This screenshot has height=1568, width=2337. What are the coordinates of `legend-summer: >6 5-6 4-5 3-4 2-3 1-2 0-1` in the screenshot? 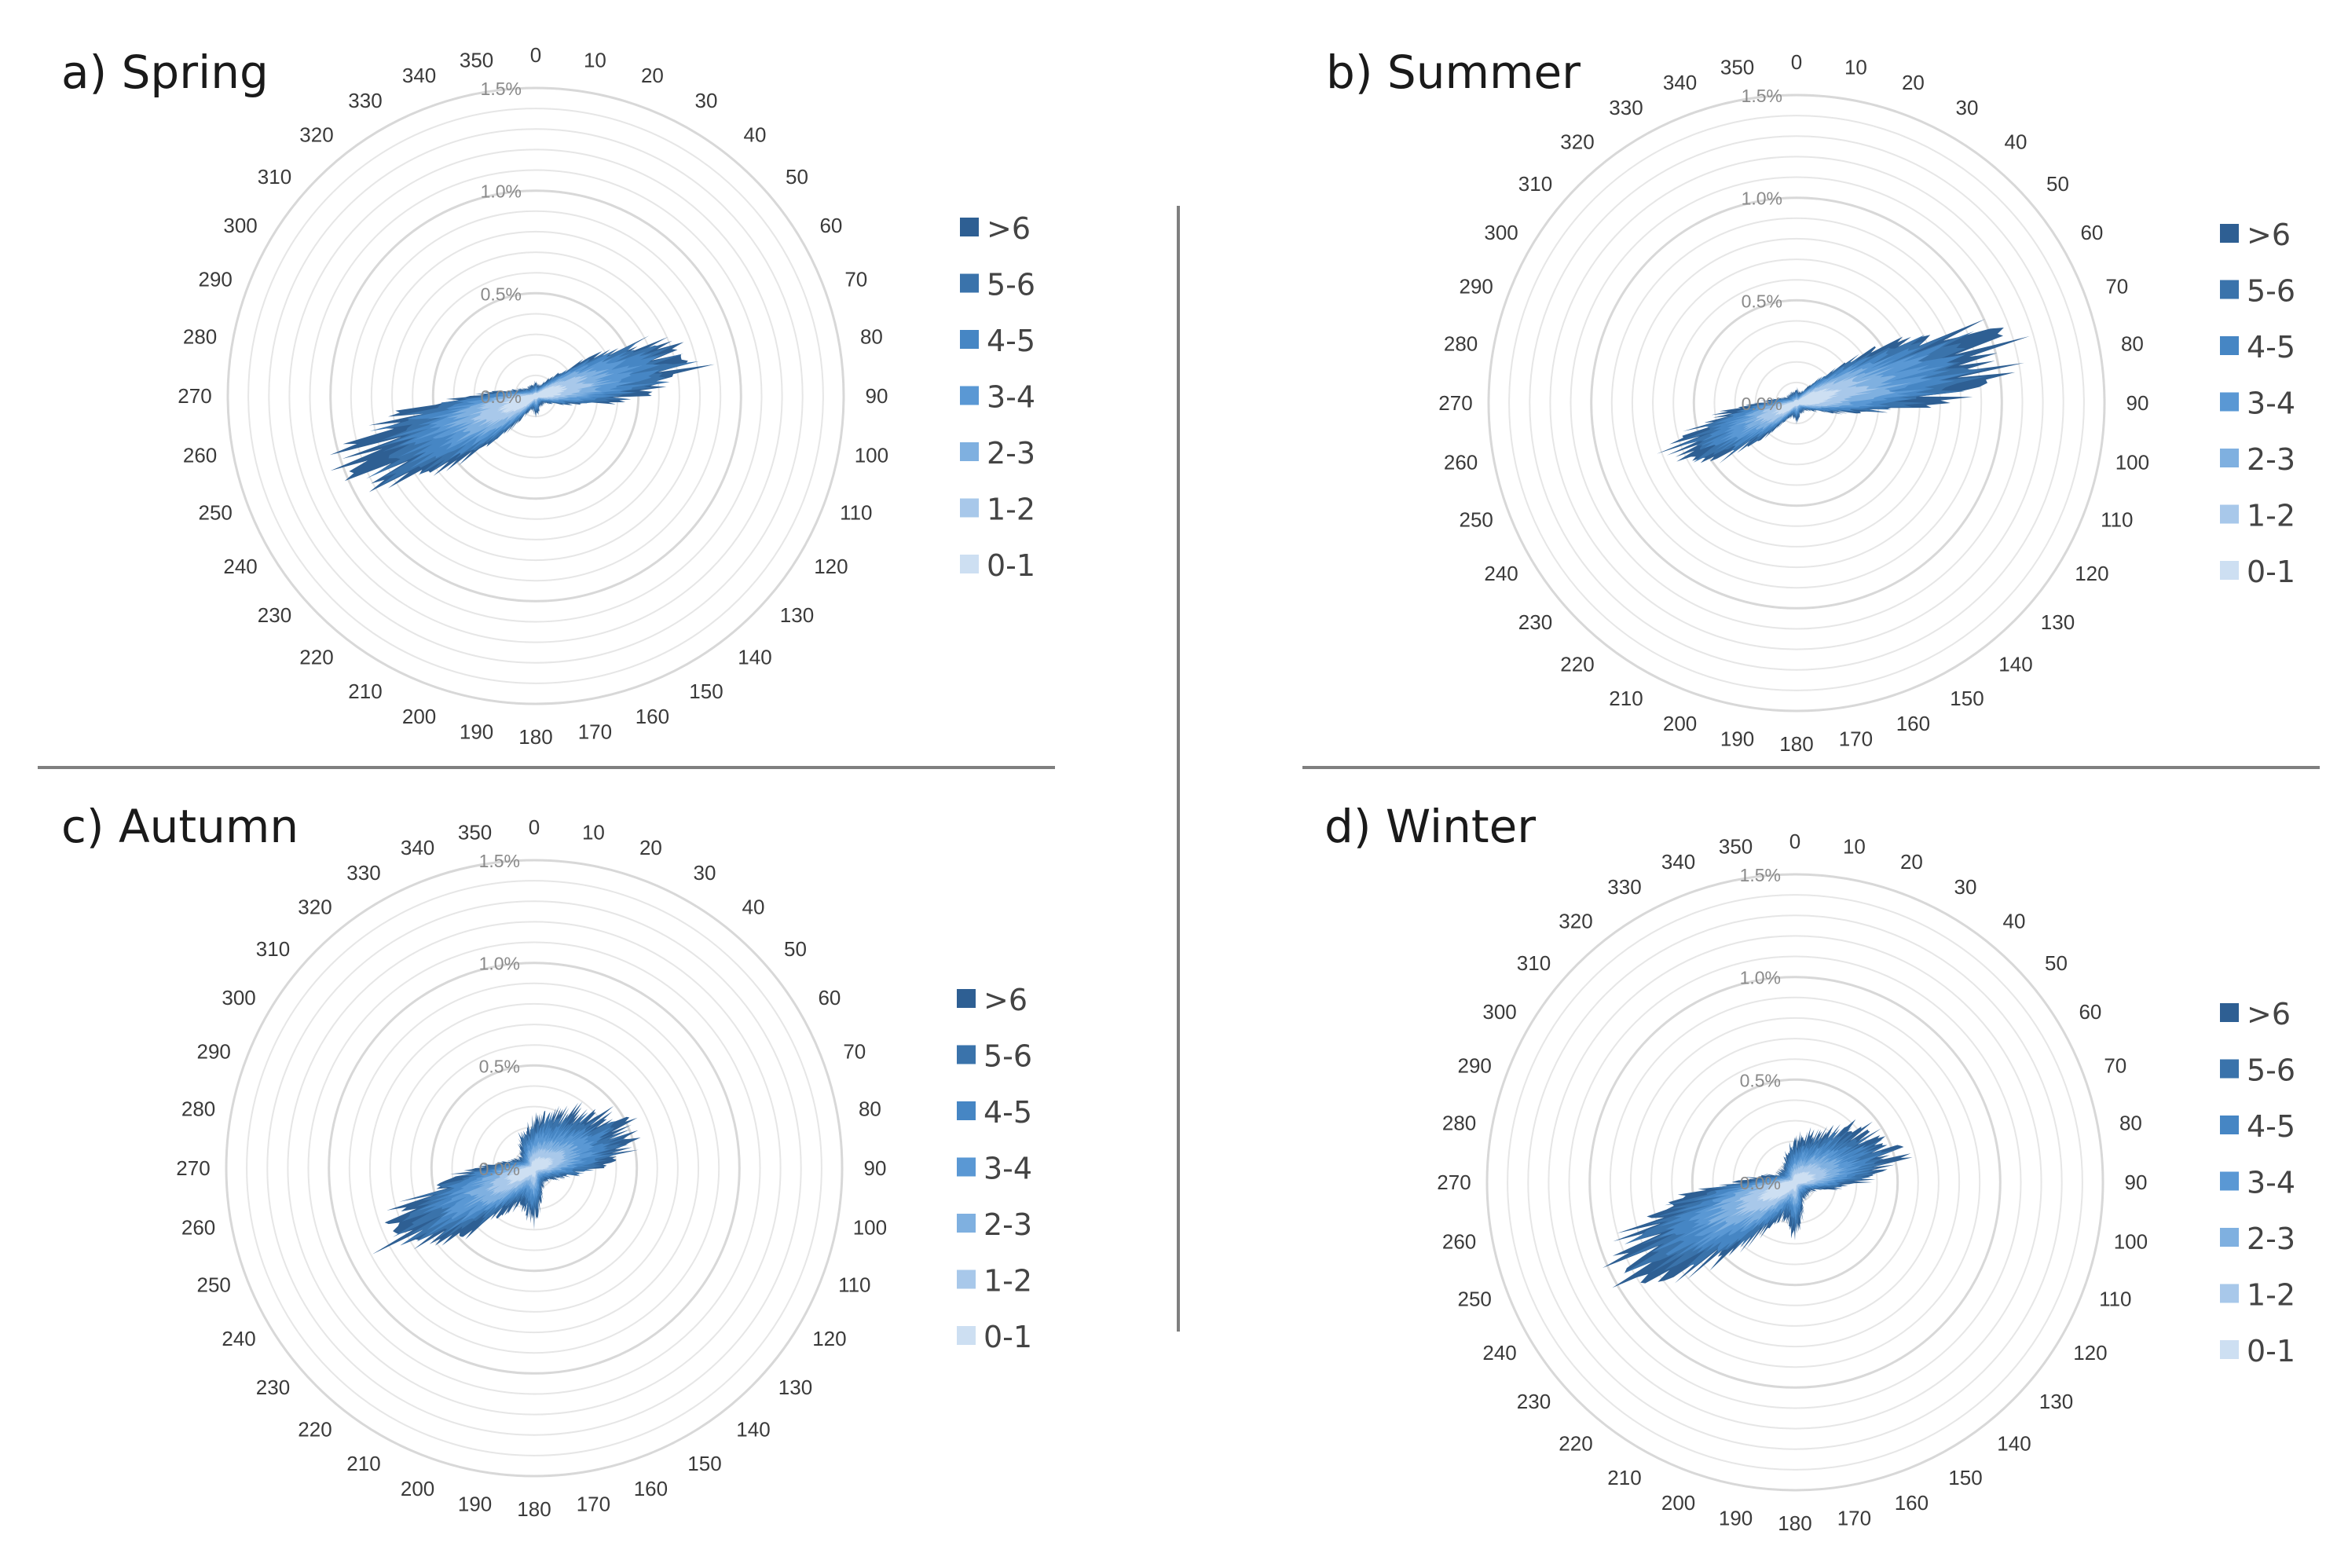 It's located at (2257, 404).